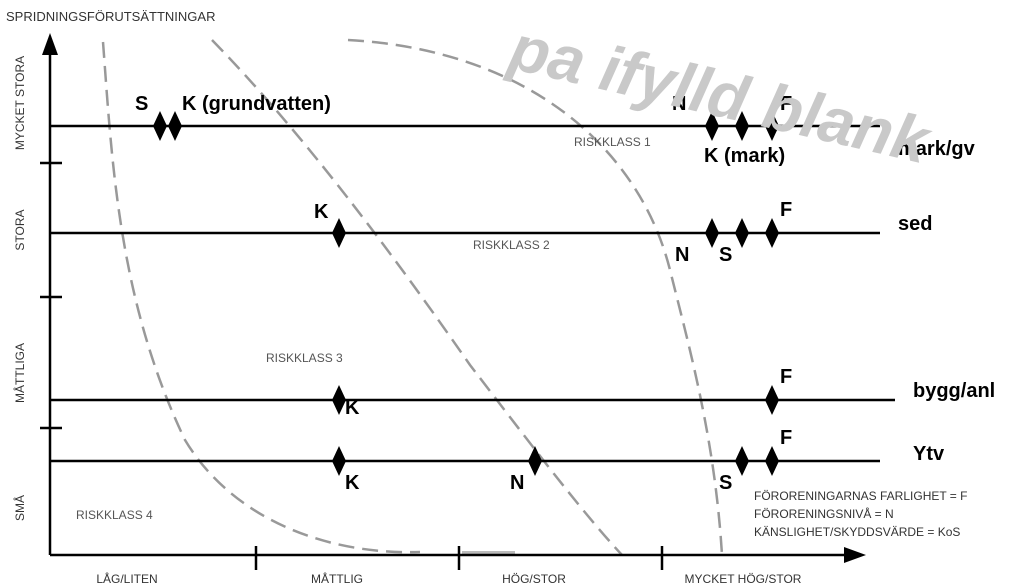 The image size is (1018, 588). Describe the element at coordinates (50, 44) in the screenshot. I see `y-axis-arrow-icon` at that location.